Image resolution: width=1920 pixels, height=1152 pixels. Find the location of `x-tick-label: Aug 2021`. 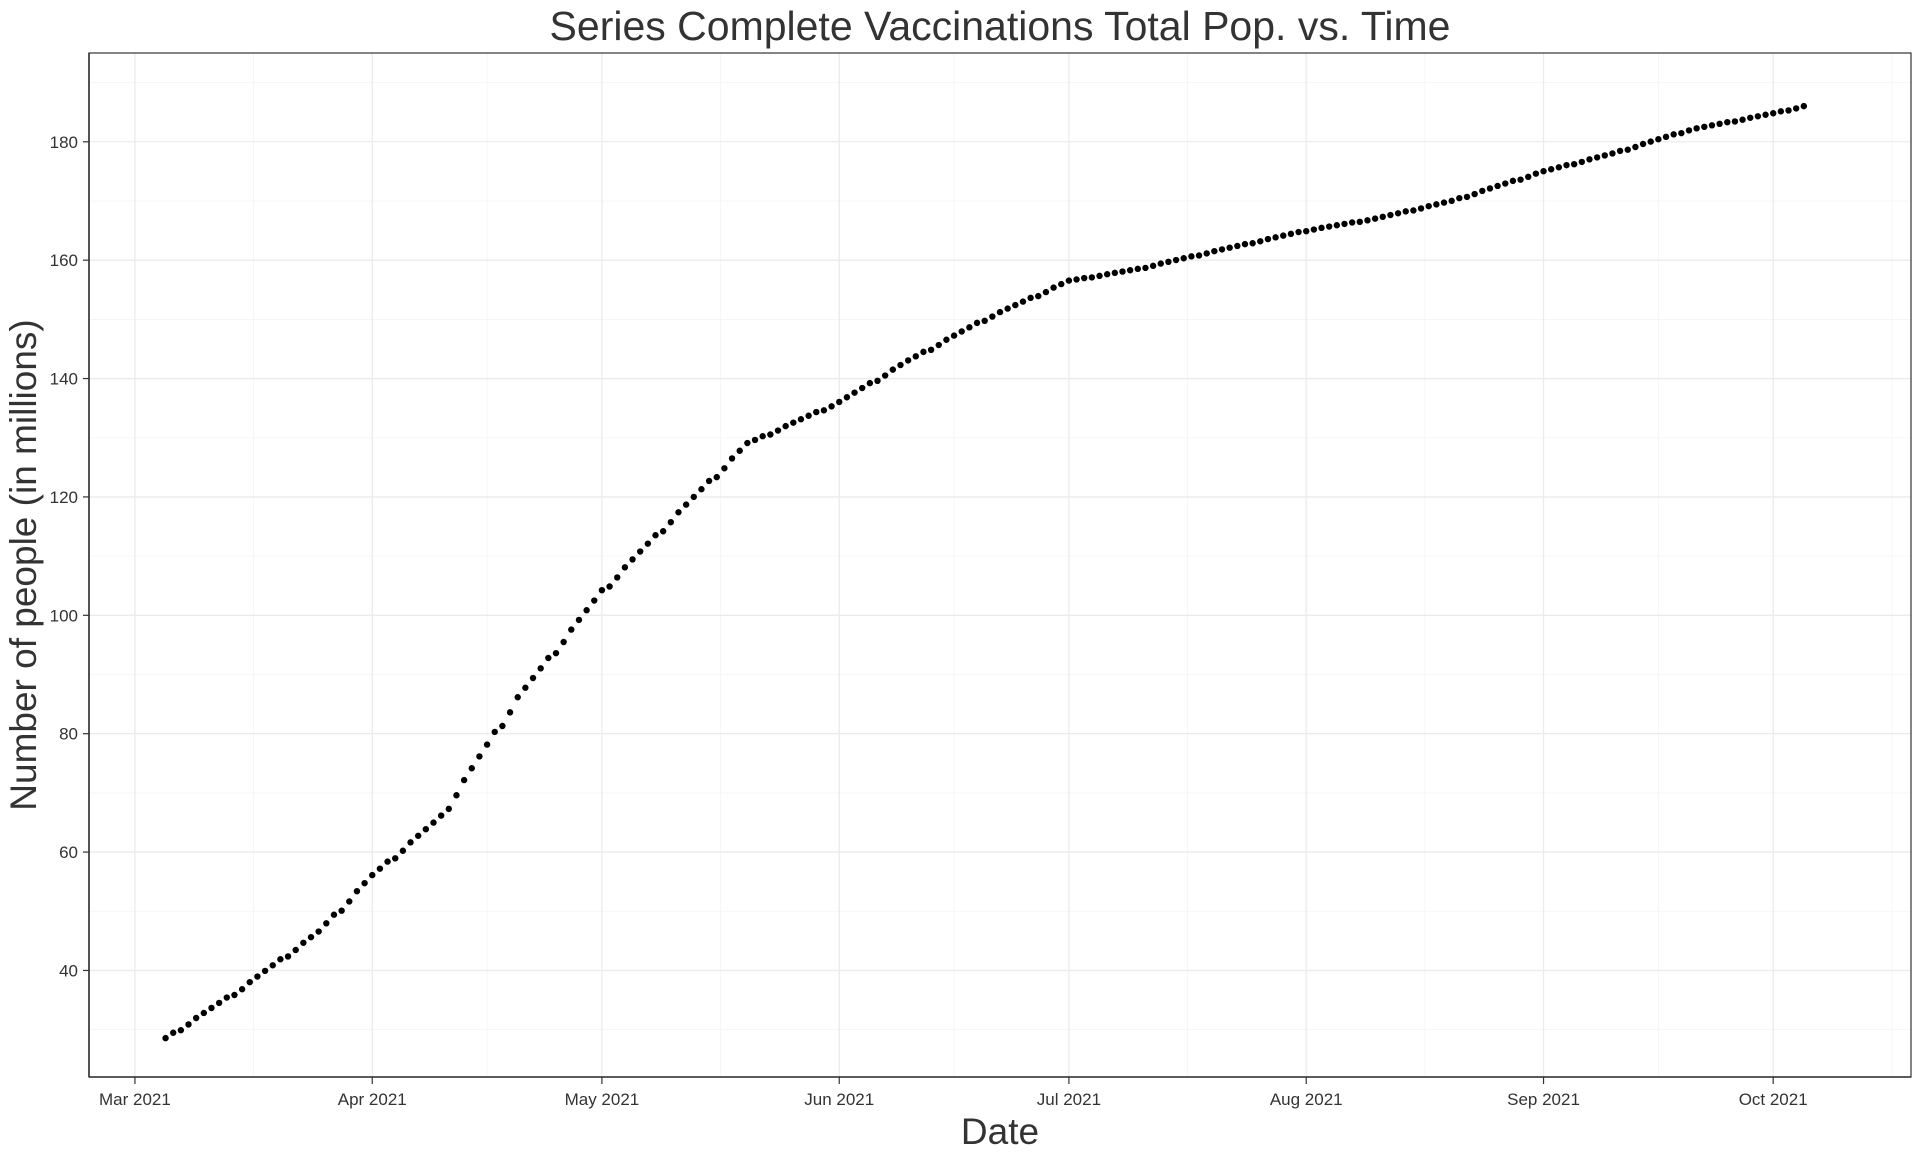

x-tick-label: Aug 2021 is located at coordinates (1306, 1099).